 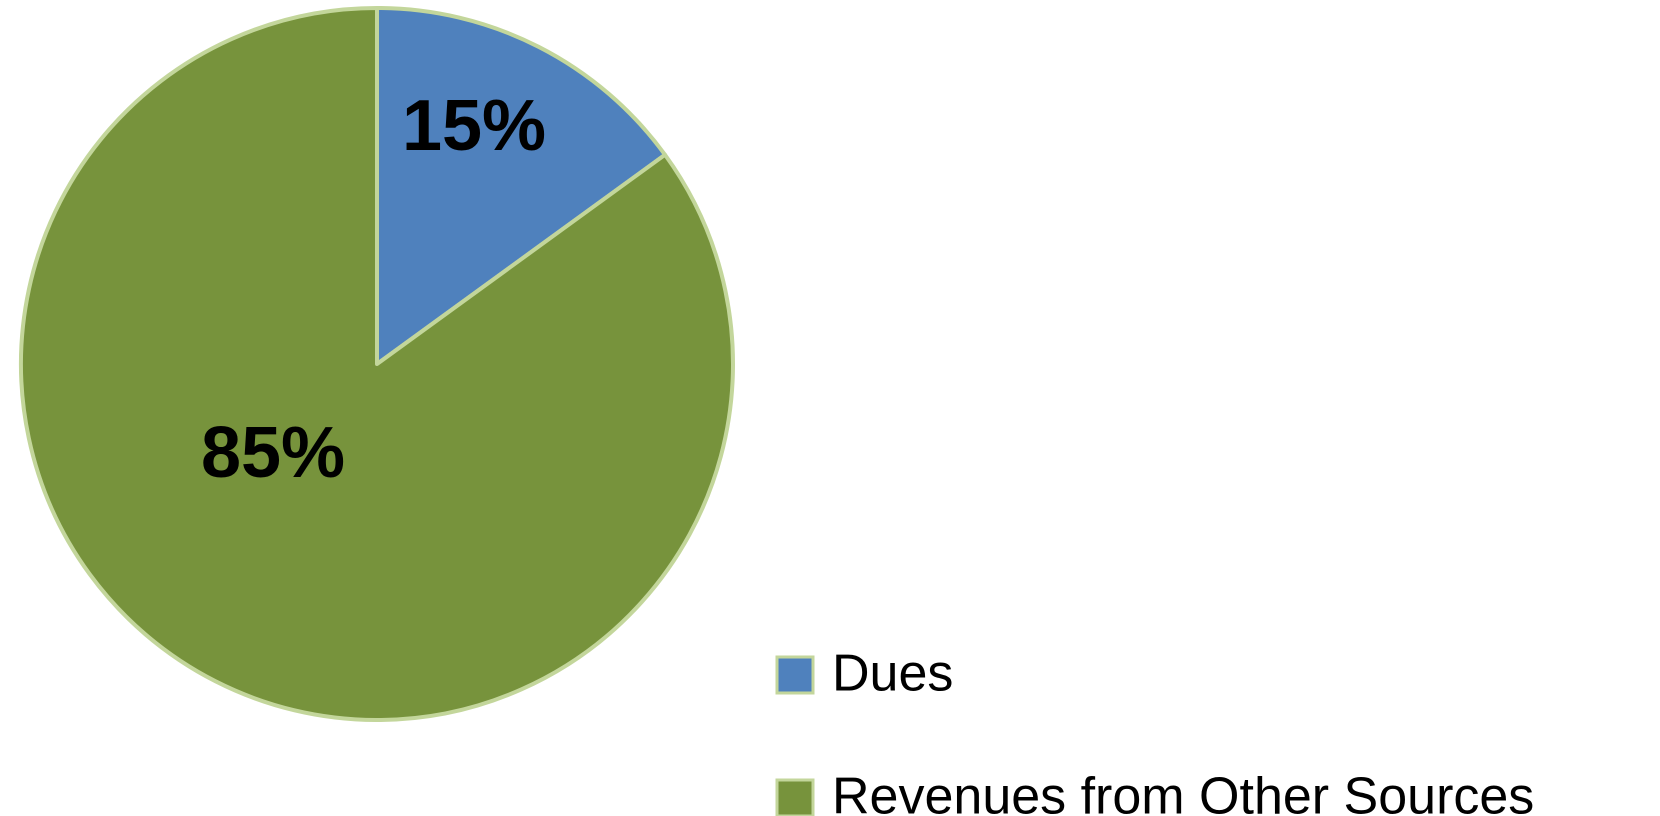 I want to click on legend-label: Dues, so click(x=892, y=674).